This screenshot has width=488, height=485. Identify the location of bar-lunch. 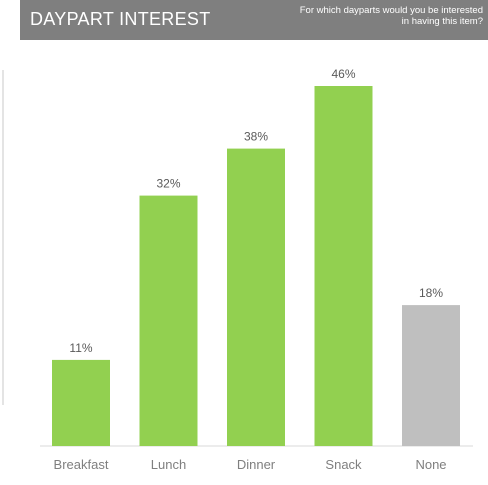
(168, 320).